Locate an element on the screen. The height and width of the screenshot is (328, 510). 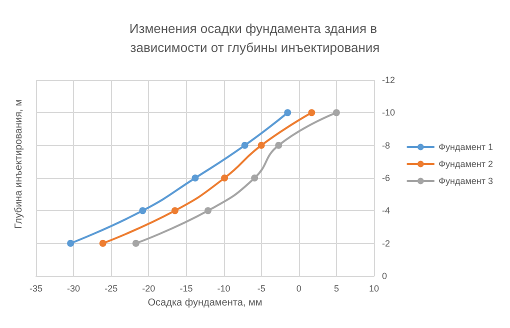
y-tick-label: -6 is located at coordinates (386, 178).